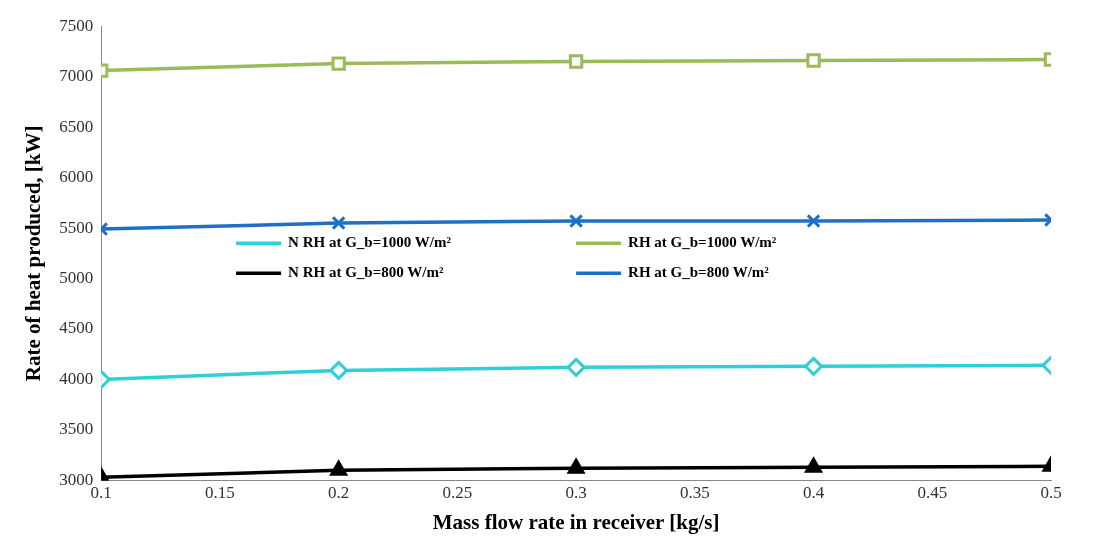 The width and height of the screenshot is (1099, 553). What do you see at coordinates (76, 328) in the screenshot?
I see `y-tick-label: 4500` at bounding box center [76, 328].